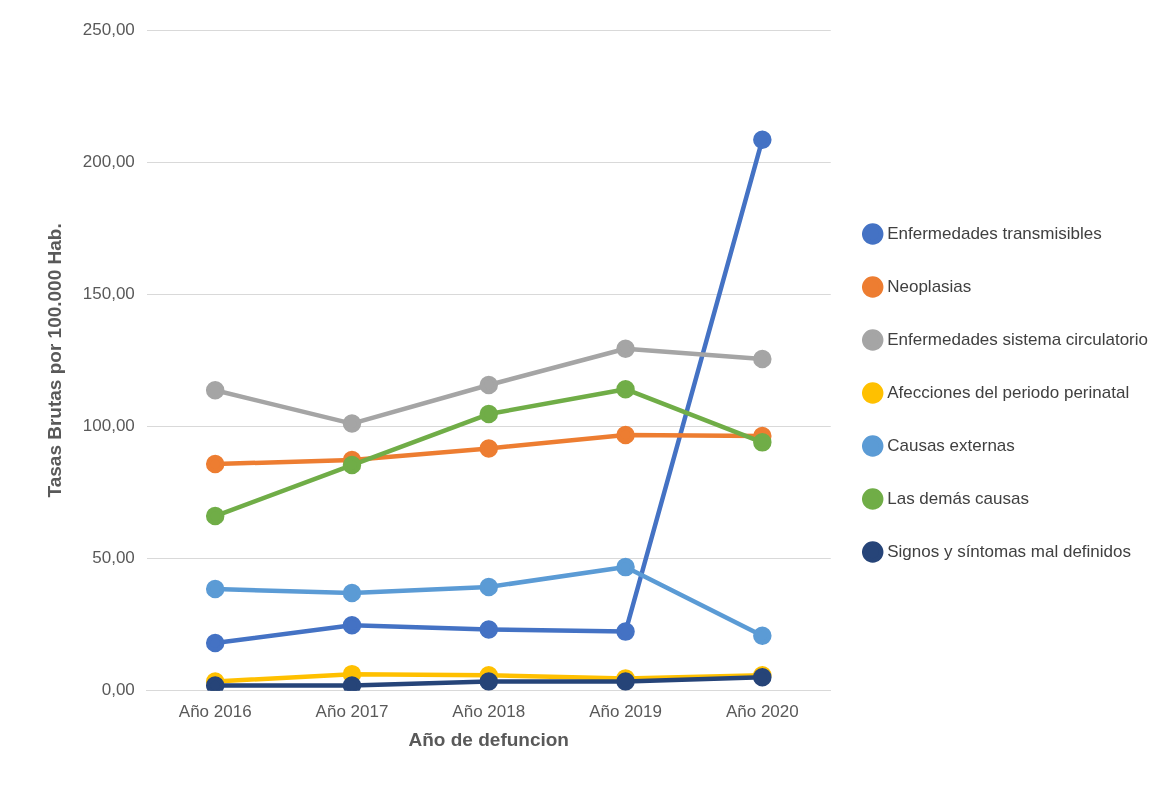 This screenshot has height=786, width=1168. What do you see at coordinates (118, 690) in the screenshot?
I see `y-tick-label: 0,00` at bounding box center [118, 690].